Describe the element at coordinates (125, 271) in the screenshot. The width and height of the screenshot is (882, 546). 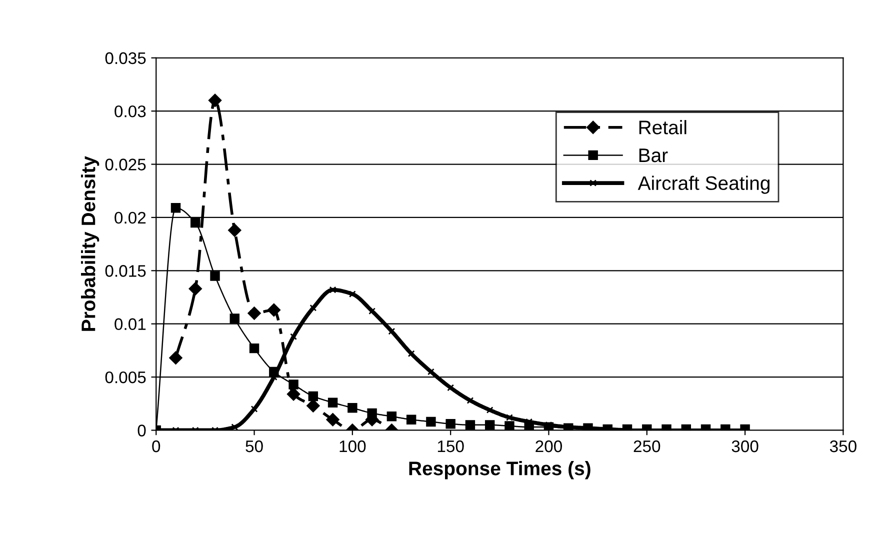
I see `y-tick-label: 0.015` at that location.